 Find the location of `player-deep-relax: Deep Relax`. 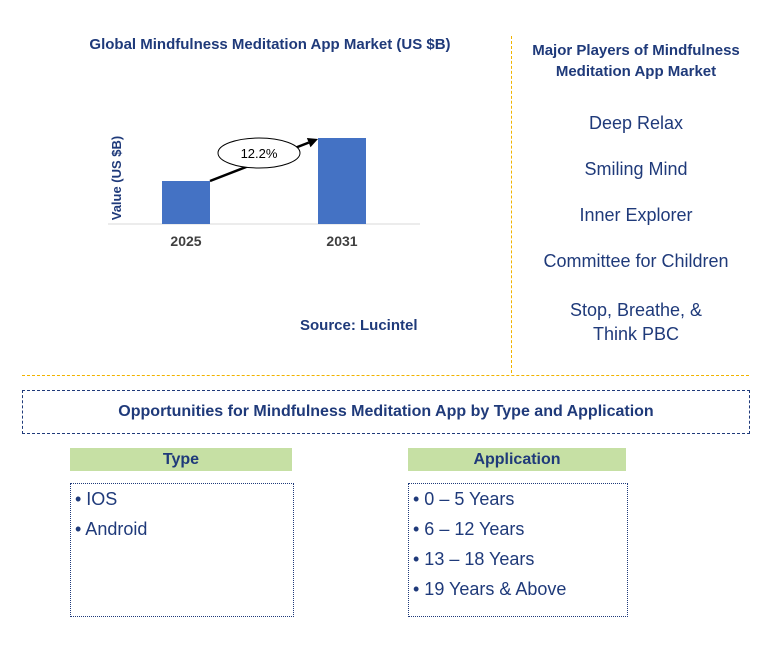

player-deep-relax: Deep Relax is located at coordinates (636, 123).